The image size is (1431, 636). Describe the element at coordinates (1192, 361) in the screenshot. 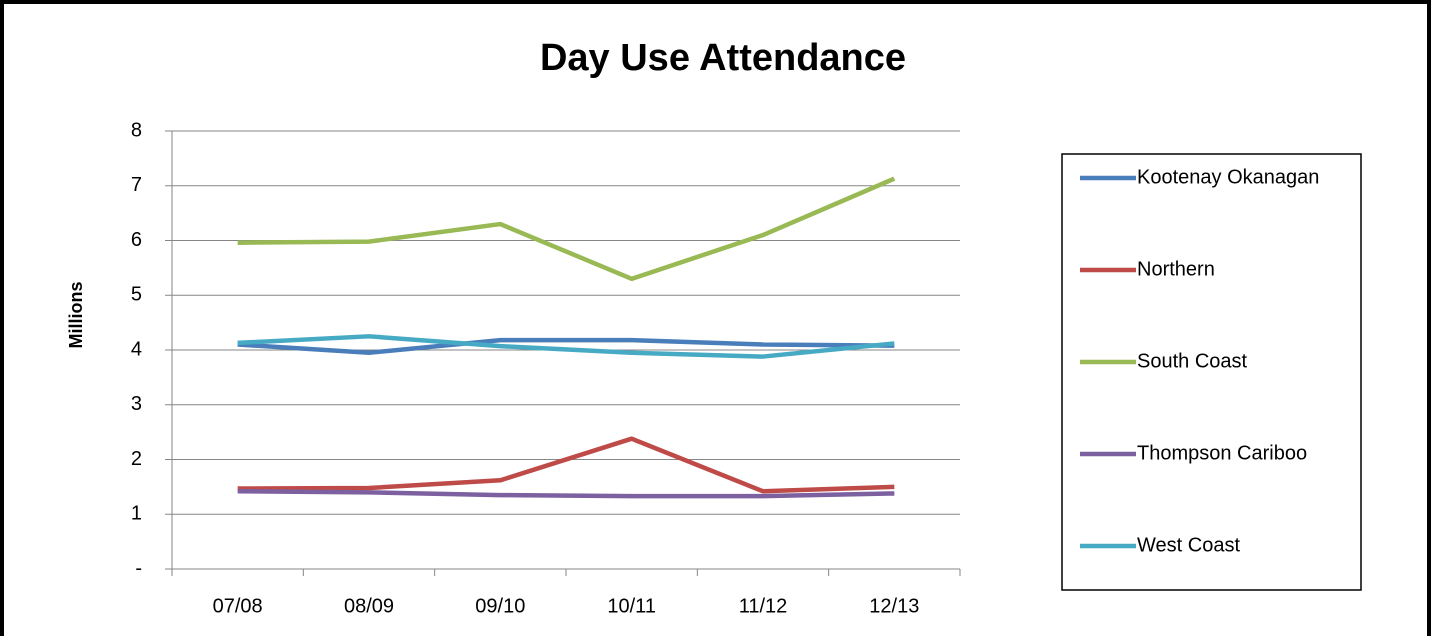

I see `legend-label: South Coast` at that location.